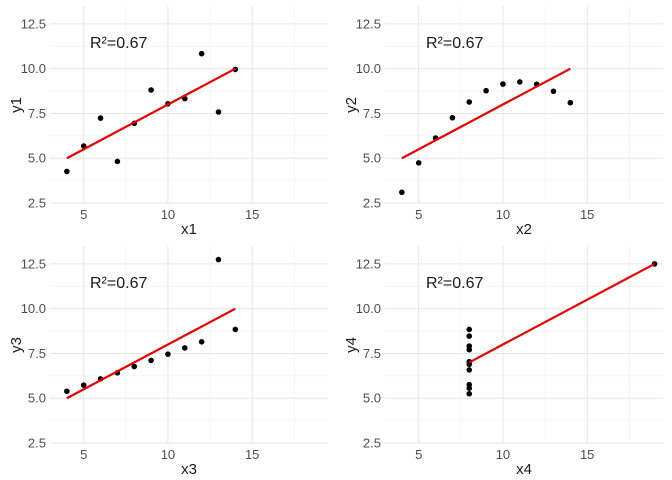  I want to click on y-axis-title: y4, so click(351, 345).